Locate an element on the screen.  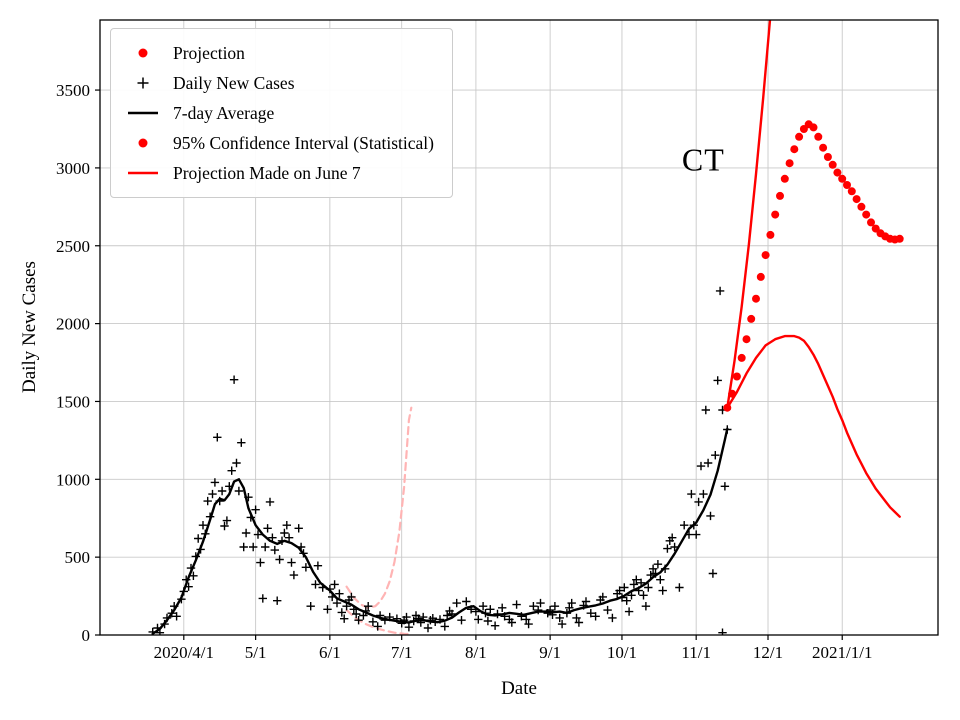
series-projection is located at coordinates (813, 266).